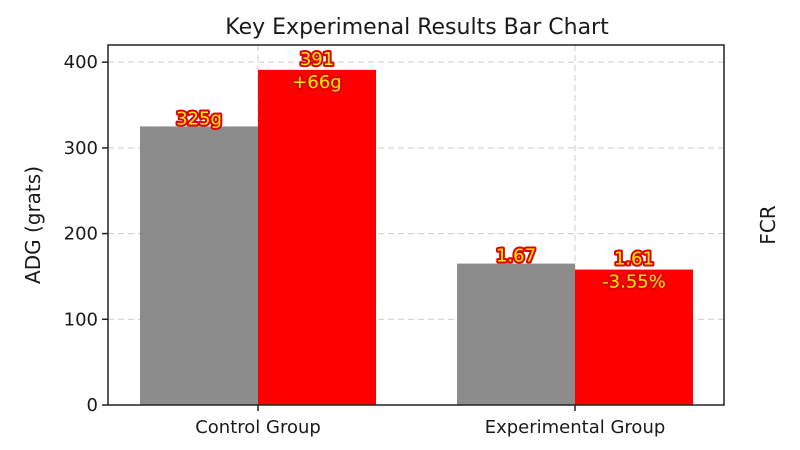 The width and height of the screenshot is (800, 450). What do you see at coordinates (634, 271) in the screenshot?
I see `data-label: 1.61 -3.55%` at bounding box center [634, 271].